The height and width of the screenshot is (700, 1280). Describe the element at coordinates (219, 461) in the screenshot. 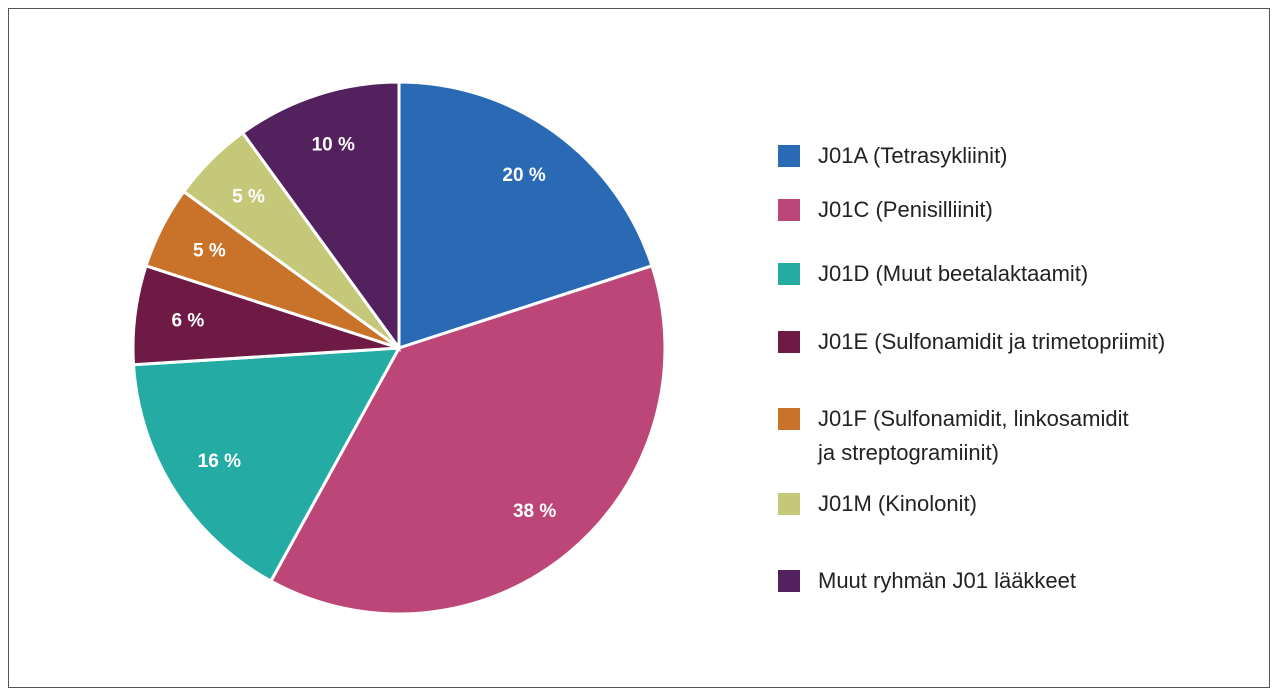

I see `slice-label: 16 %` at that location.